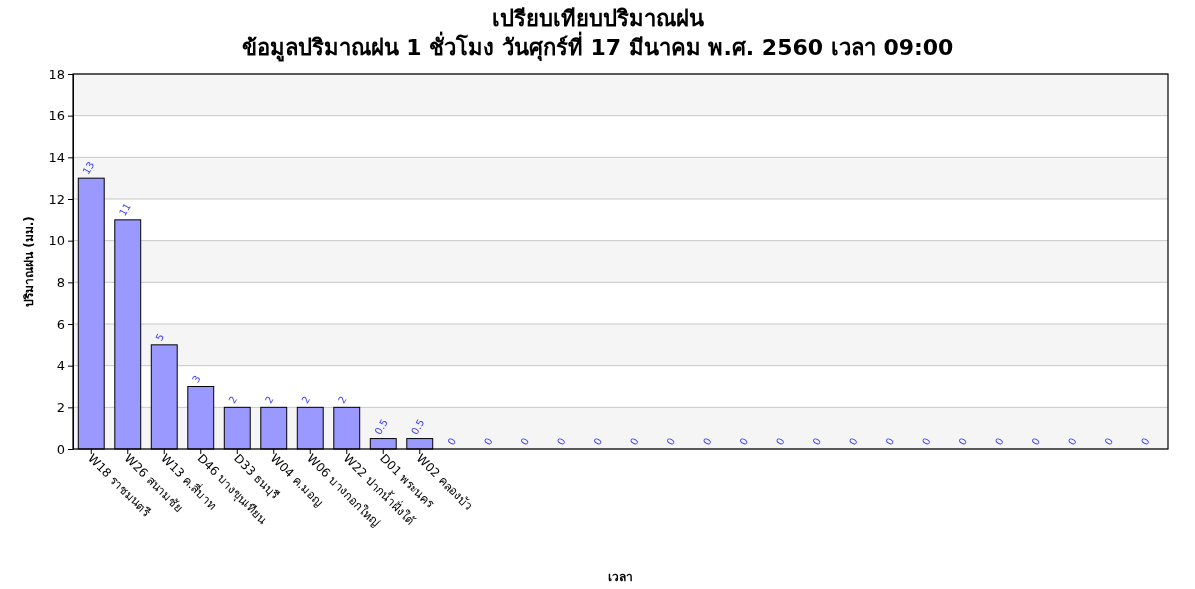 This screenshot has height=589, width=1195. What do you see at coordinates (88, 168) in the screenshot?
I see `data-label: 13` at bounding box center [88, 168].